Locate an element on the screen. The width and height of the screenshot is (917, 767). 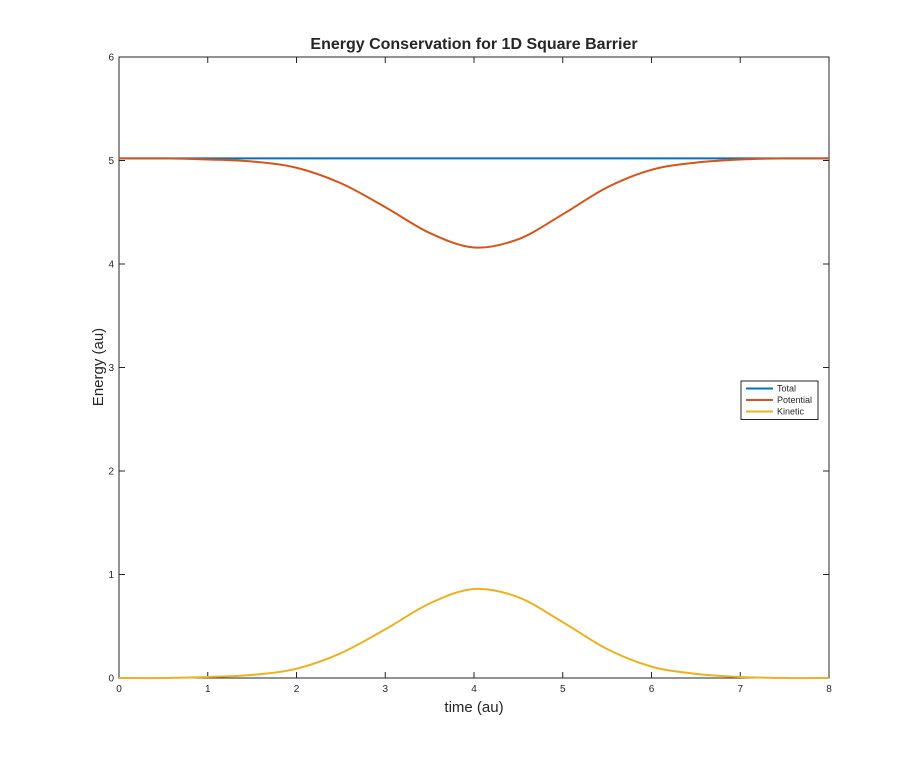
y-tick-label: 2 is located at coordinates (111, 472).